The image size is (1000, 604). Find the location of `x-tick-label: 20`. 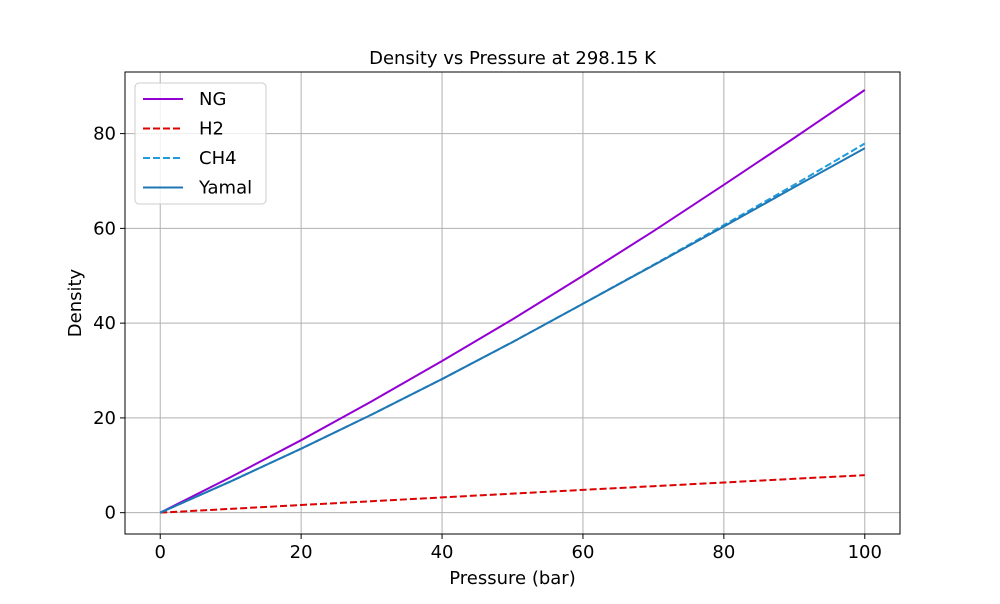

x-tick-label: 20 is located at coordinates (301, 552).